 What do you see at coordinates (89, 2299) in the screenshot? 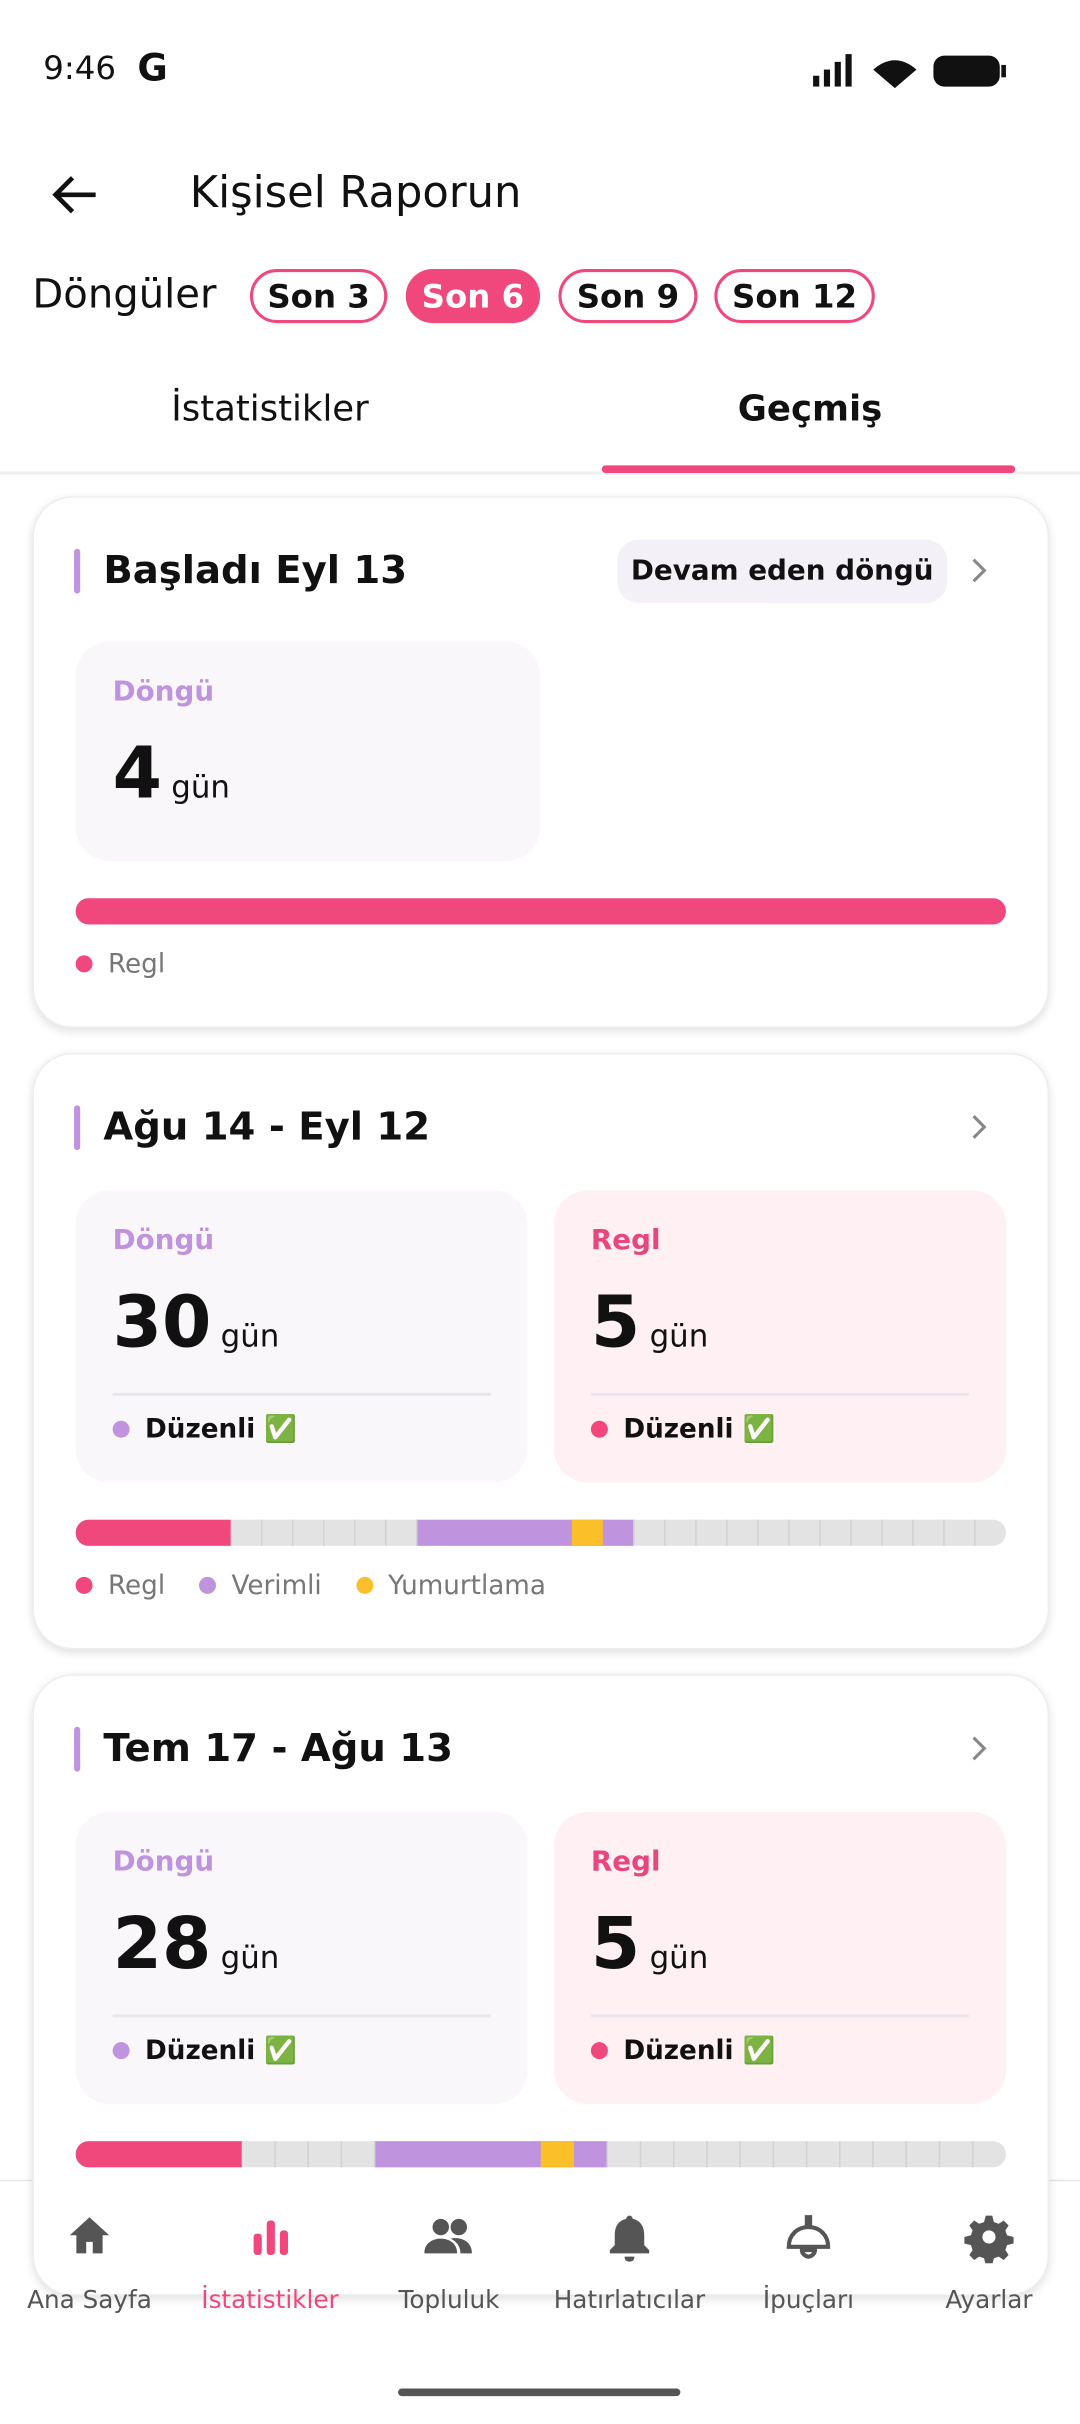
I see `nav-label: Ana Sayfa` at bounding box center [89, 2299].